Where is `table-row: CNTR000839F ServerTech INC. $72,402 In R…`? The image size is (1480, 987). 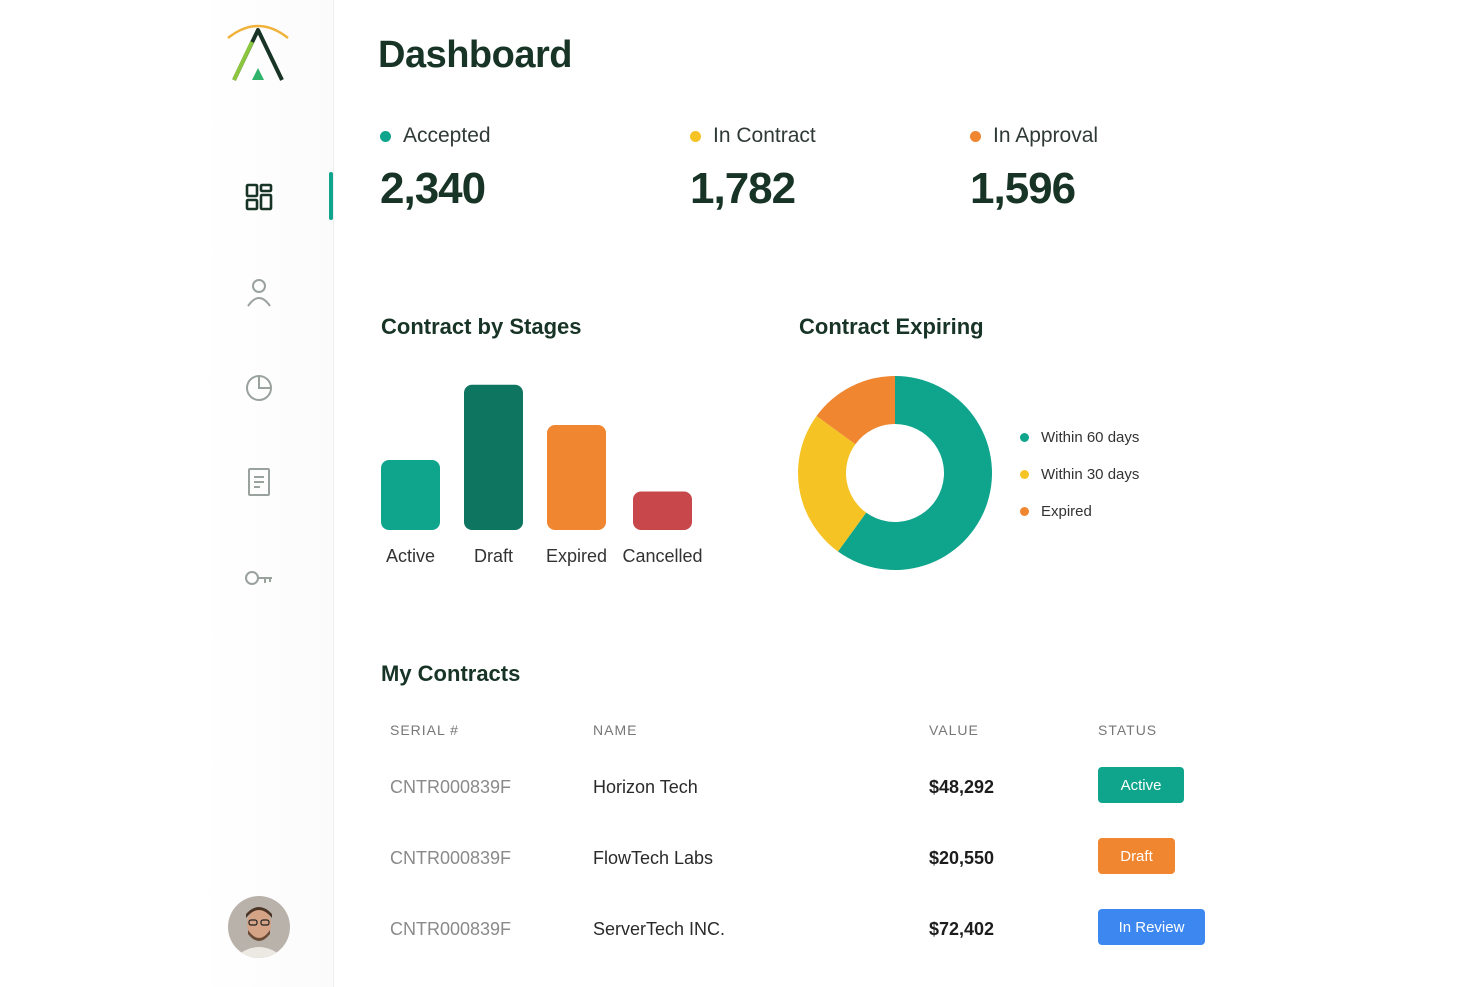 table-row: CNTR000839F ServerTech INC. $72,402 In R… is located at coordinates (820, 929).